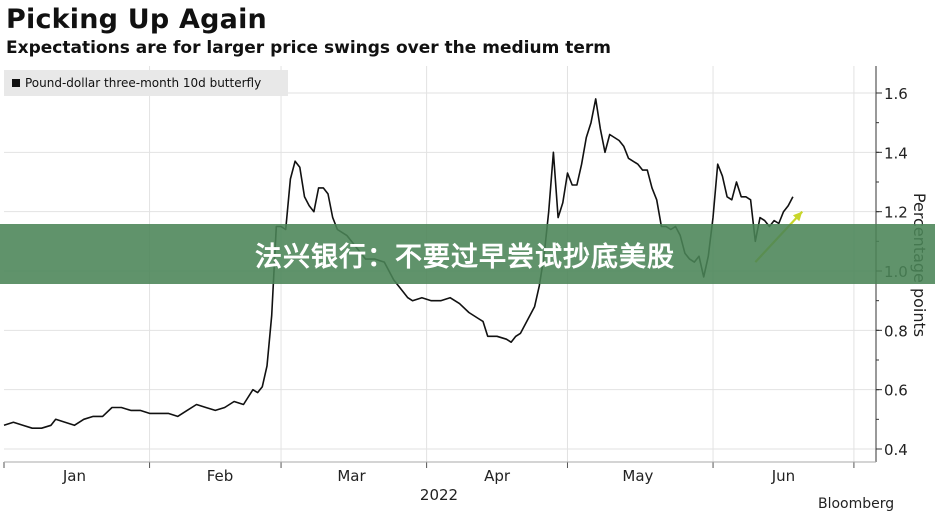 The width and height of the screenshot is (935, 512). I want to click on x-tick-label: Jun, so click(783, 476).